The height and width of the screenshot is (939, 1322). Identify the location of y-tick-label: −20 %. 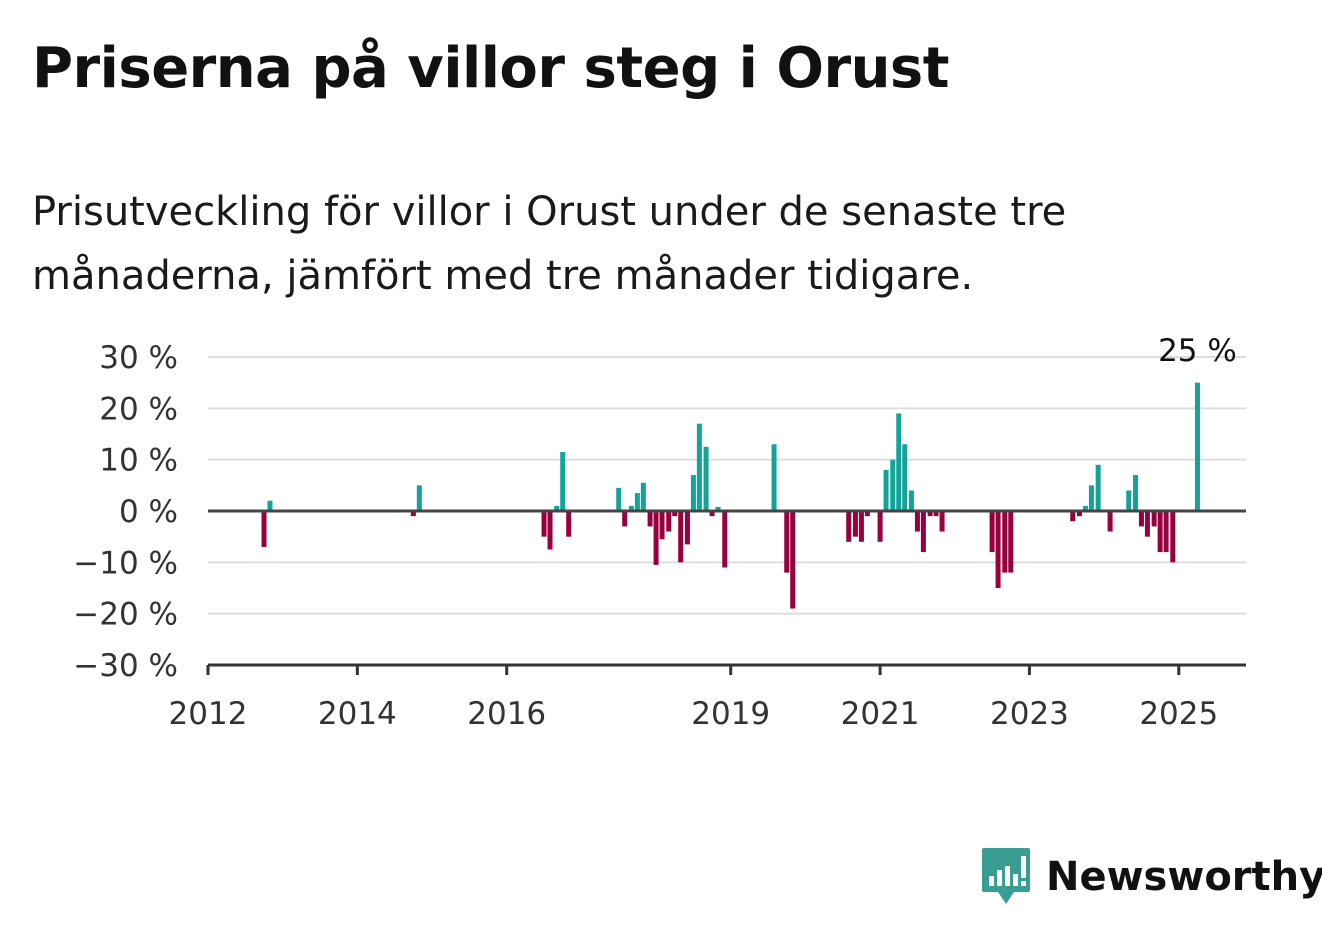
(125, 615).